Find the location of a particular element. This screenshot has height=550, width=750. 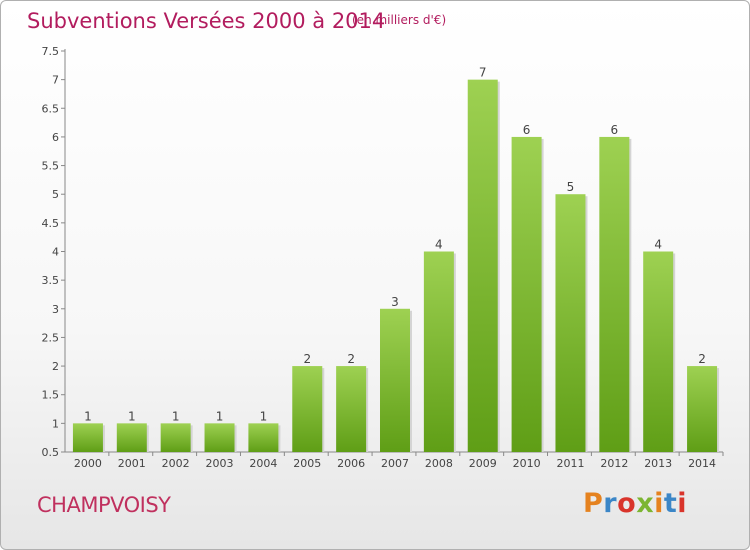

x-tick-label: 2010 is located at coordinates (527, 463).